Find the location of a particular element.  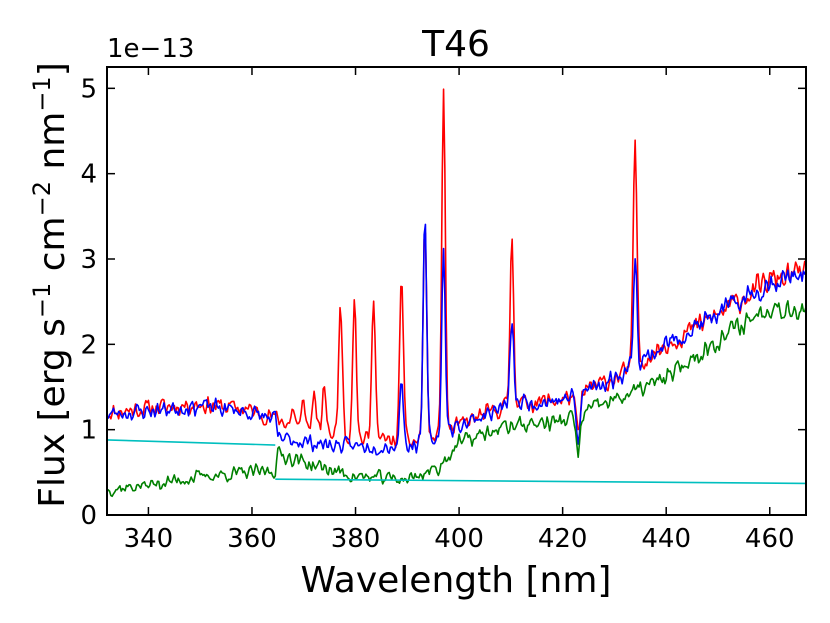

y-tick-label: 2 is located at coordinates (88, 345).